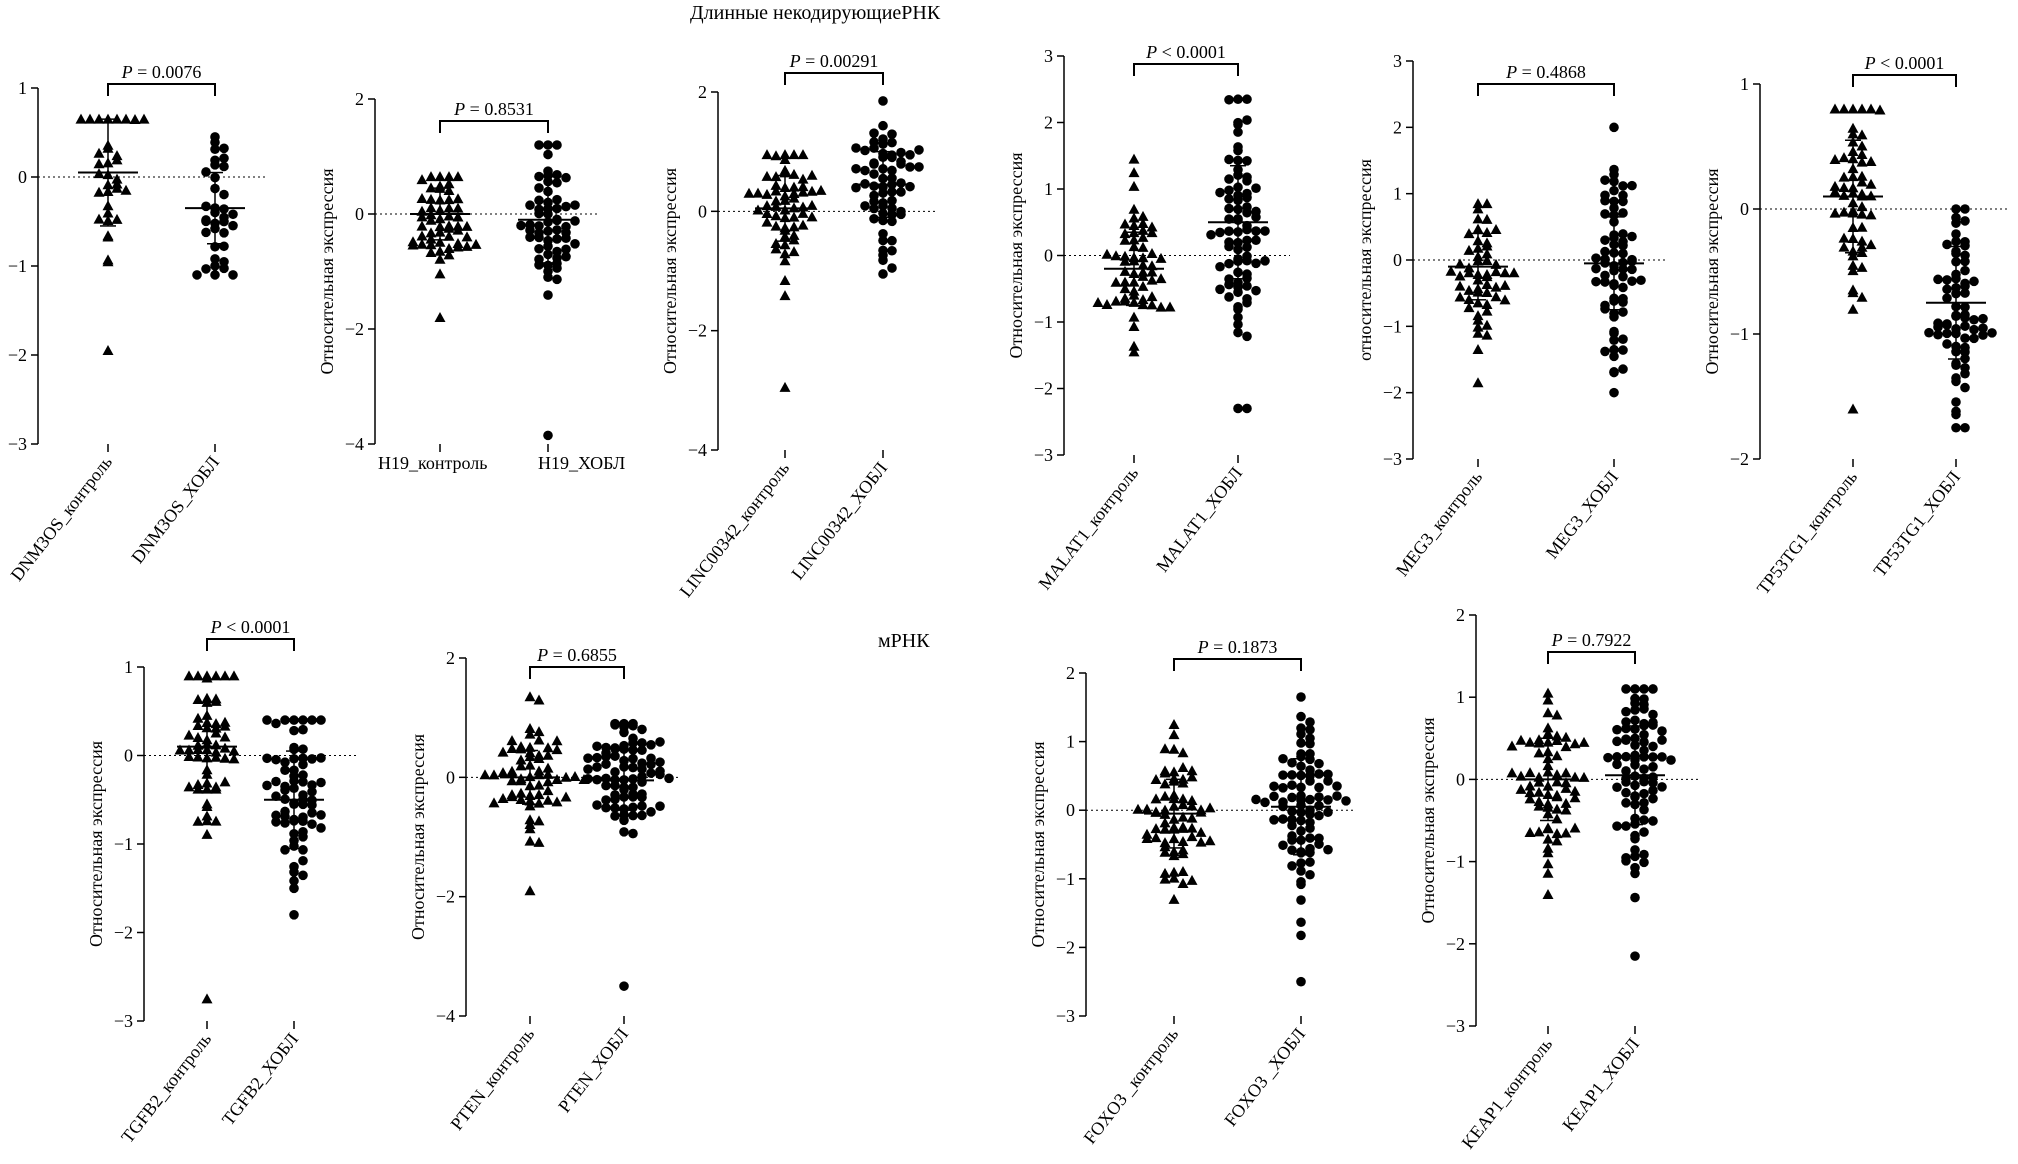 The height and width of the screenshot is (1164, 2018). What do you see at coordinates (493, 109) in the screenshot?
I see `p-value-label: P = 0.8531` at bounding box center [493, 109].